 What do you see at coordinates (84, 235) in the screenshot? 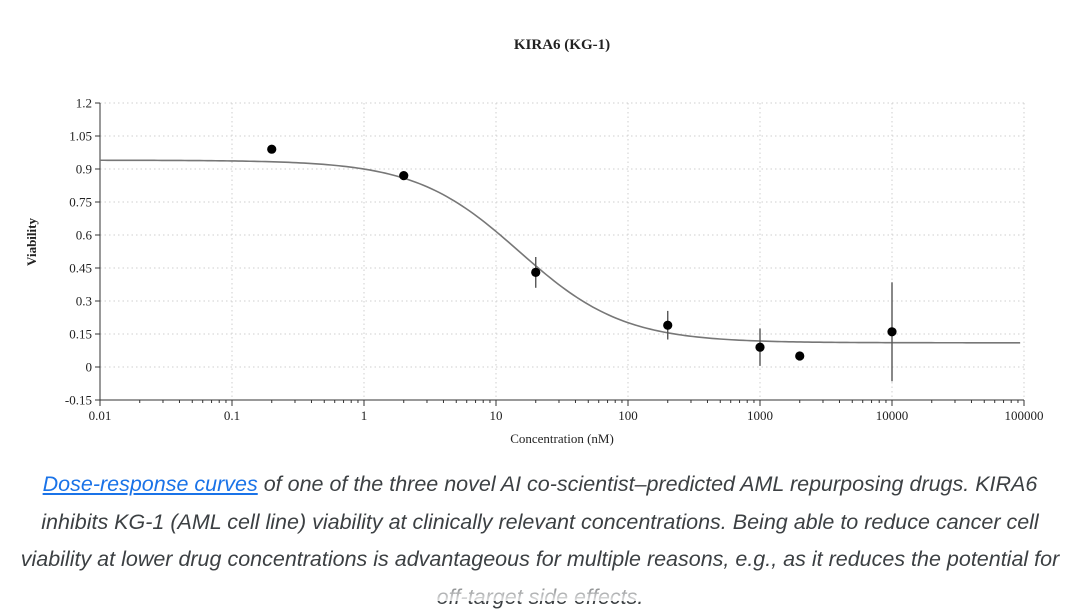
I see `y-tick-label: 0.6` at bounding box center [84, 235].